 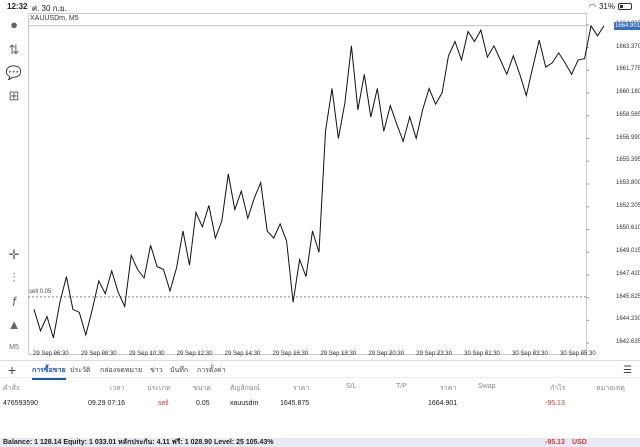 What do you see at coordinates (555, 442) in the screenshot?
I see `total-profit: -95.13` at bounding box center [555, 442].